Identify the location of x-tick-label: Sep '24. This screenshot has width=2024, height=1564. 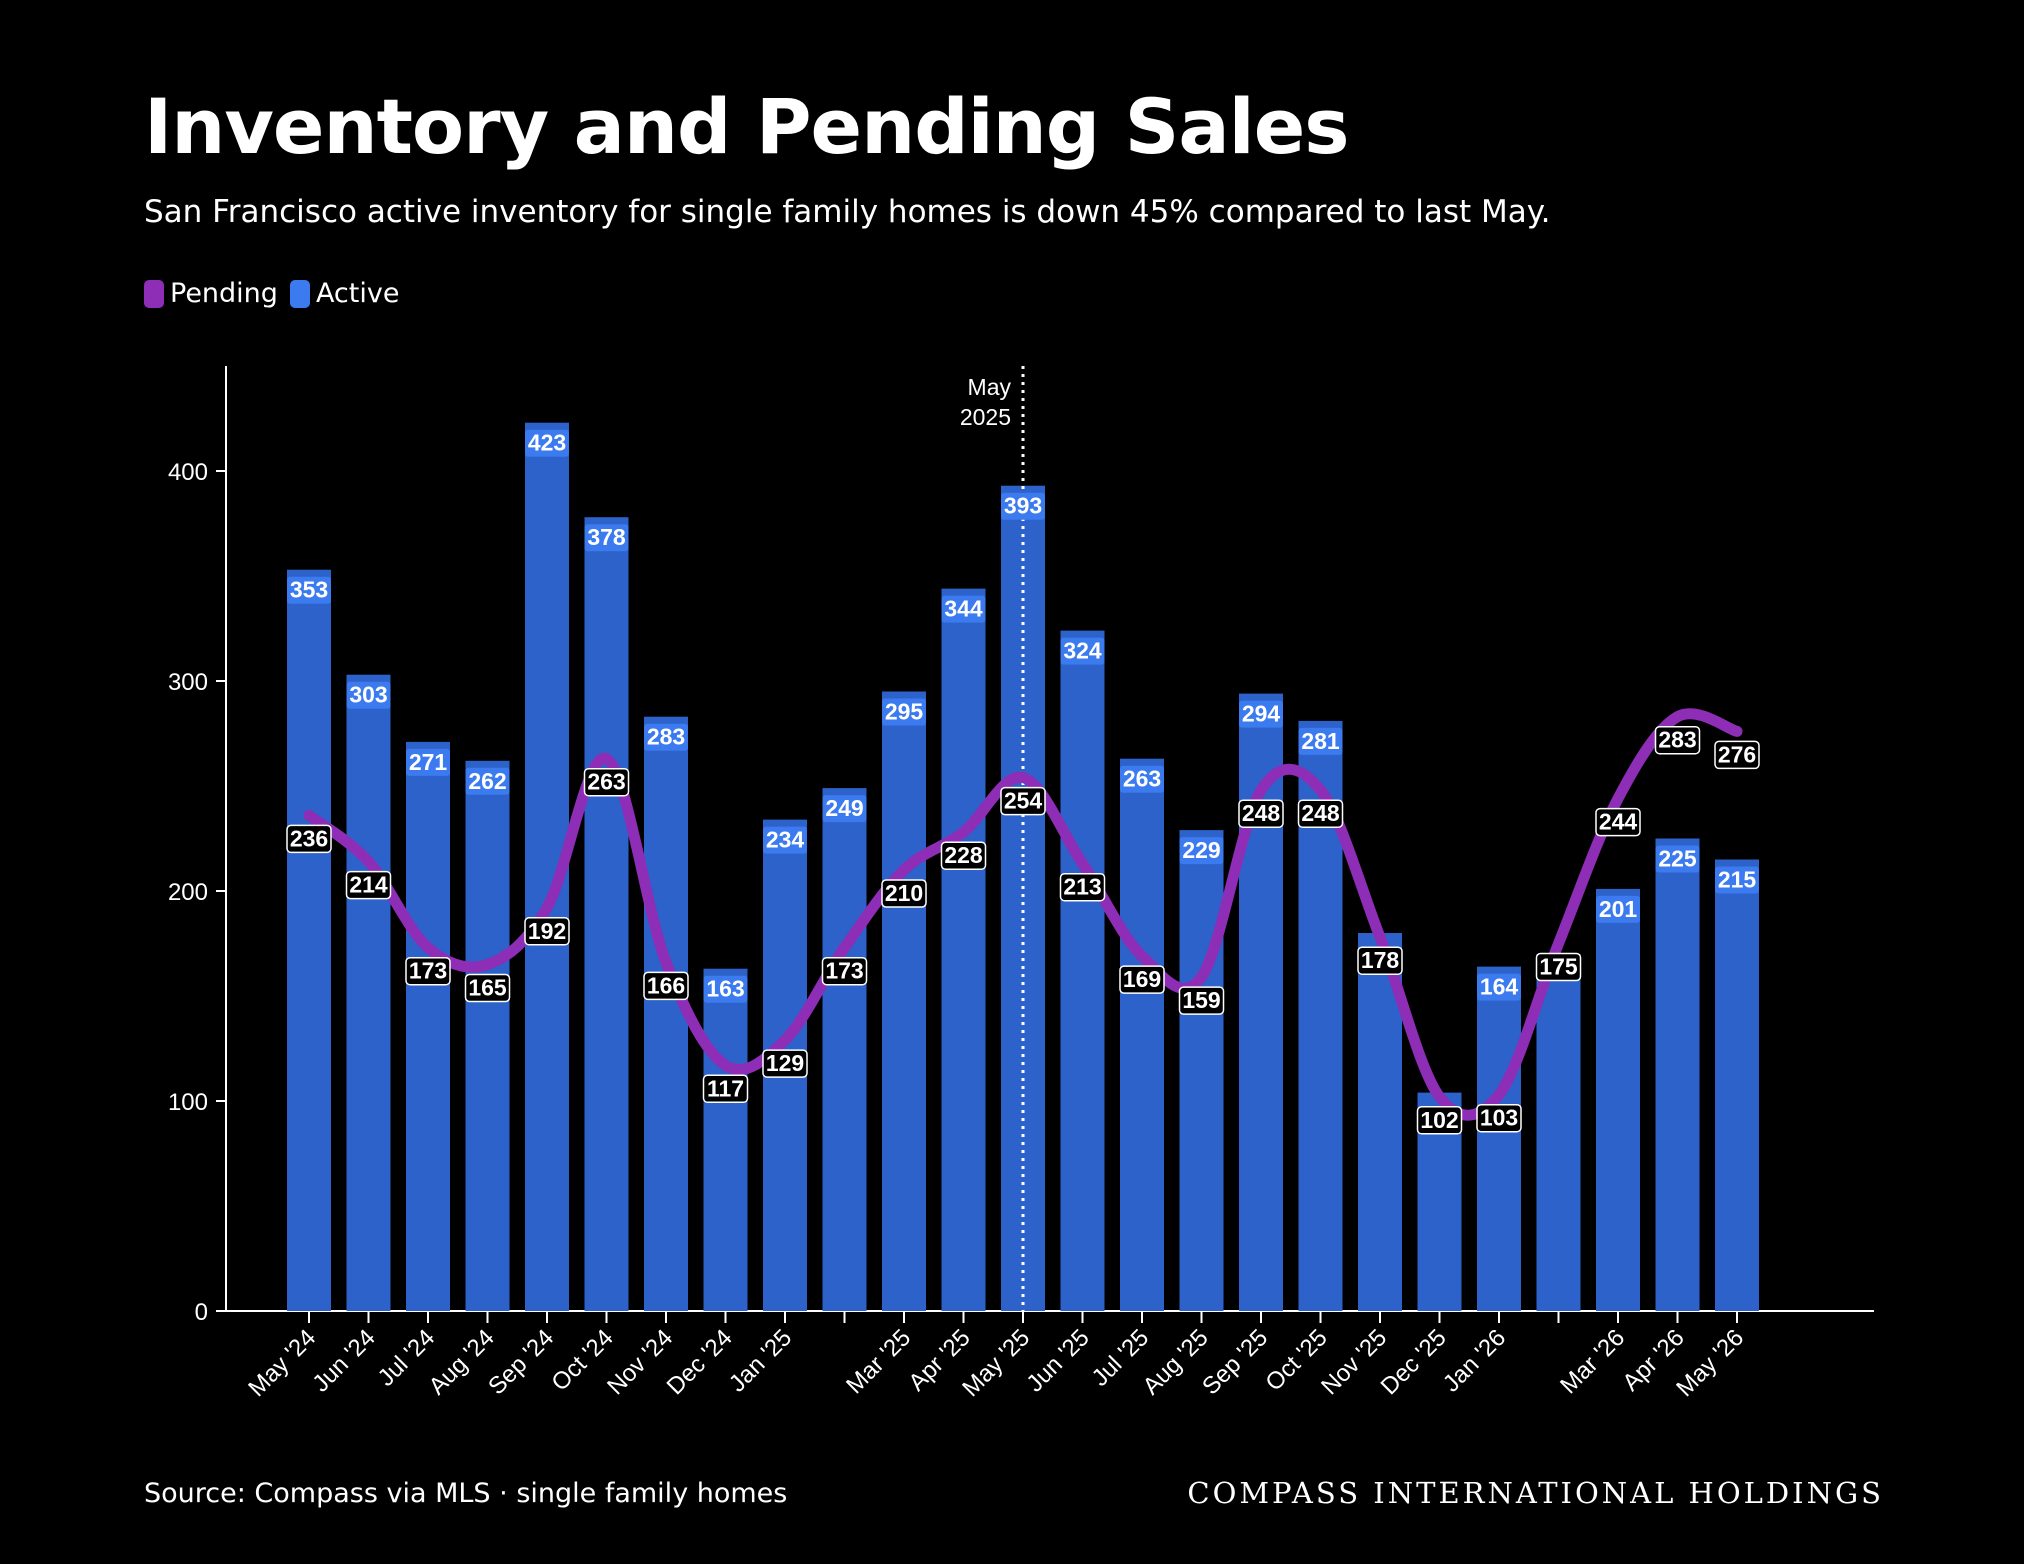
(521, 1362).